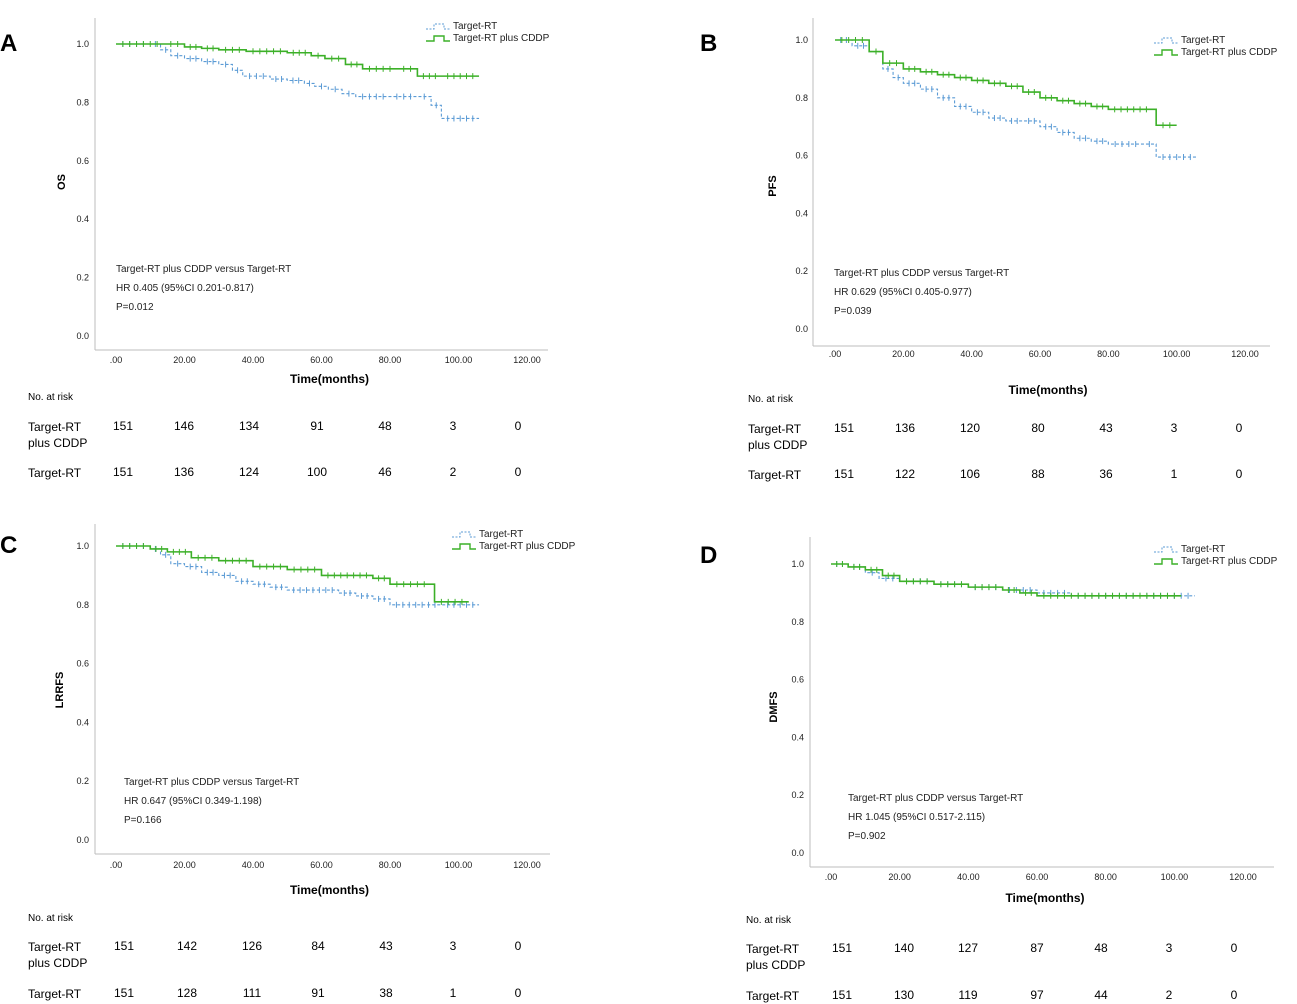 The width and height of the screenshot is (1297, 1004). What do you see at coordinates (187, 993) in the screenshot?
I see `risk-count-target-rt: 128` at bounding box center [187, 993].